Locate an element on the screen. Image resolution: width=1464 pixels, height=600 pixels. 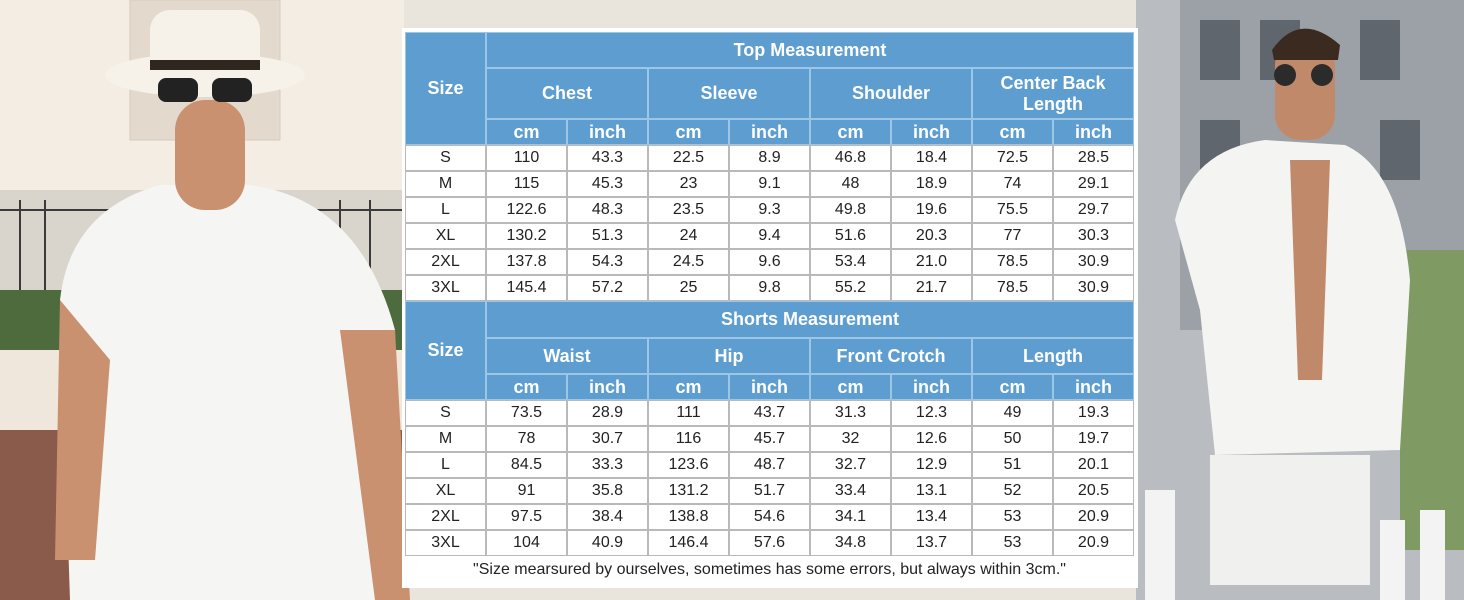
value-cell: 51.7 is located at coordinates (769, 491).